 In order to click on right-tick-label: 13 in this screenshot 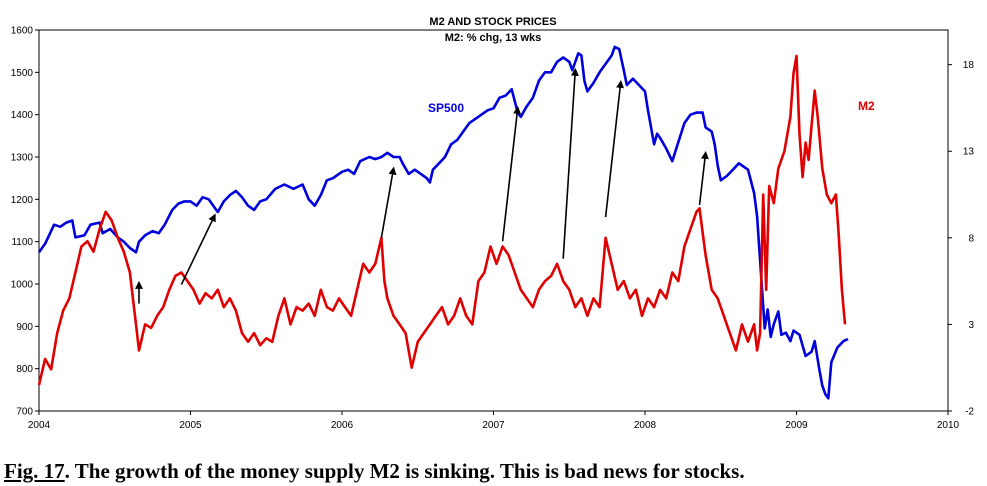, I will do `click(969, 152)`.